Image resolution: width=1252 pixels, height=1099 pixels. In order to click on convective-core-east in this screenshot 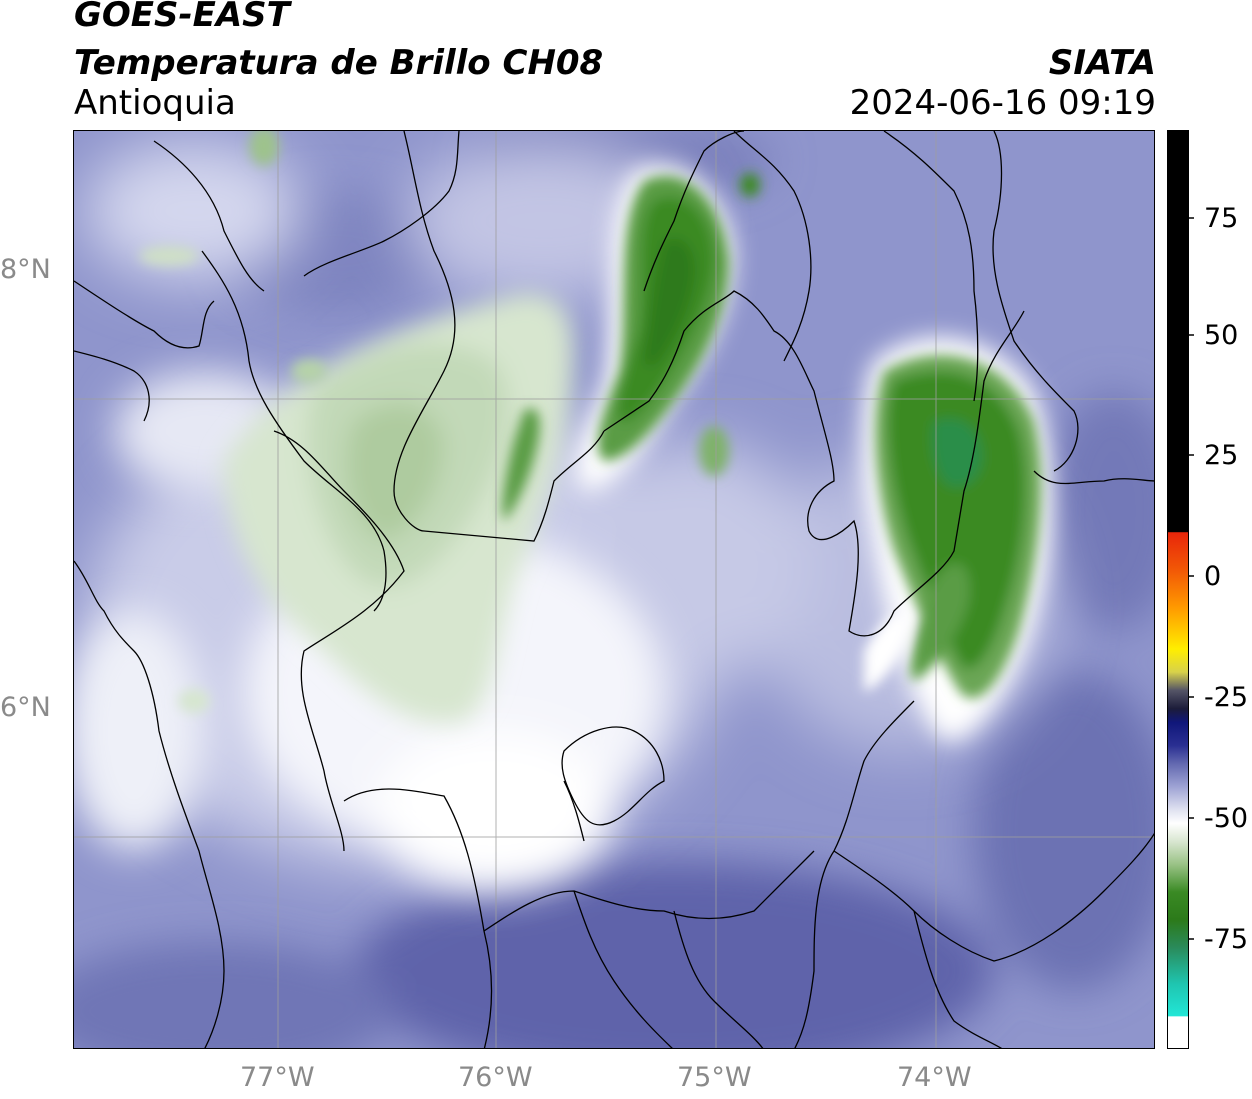, I will do `click(957, 520)`.